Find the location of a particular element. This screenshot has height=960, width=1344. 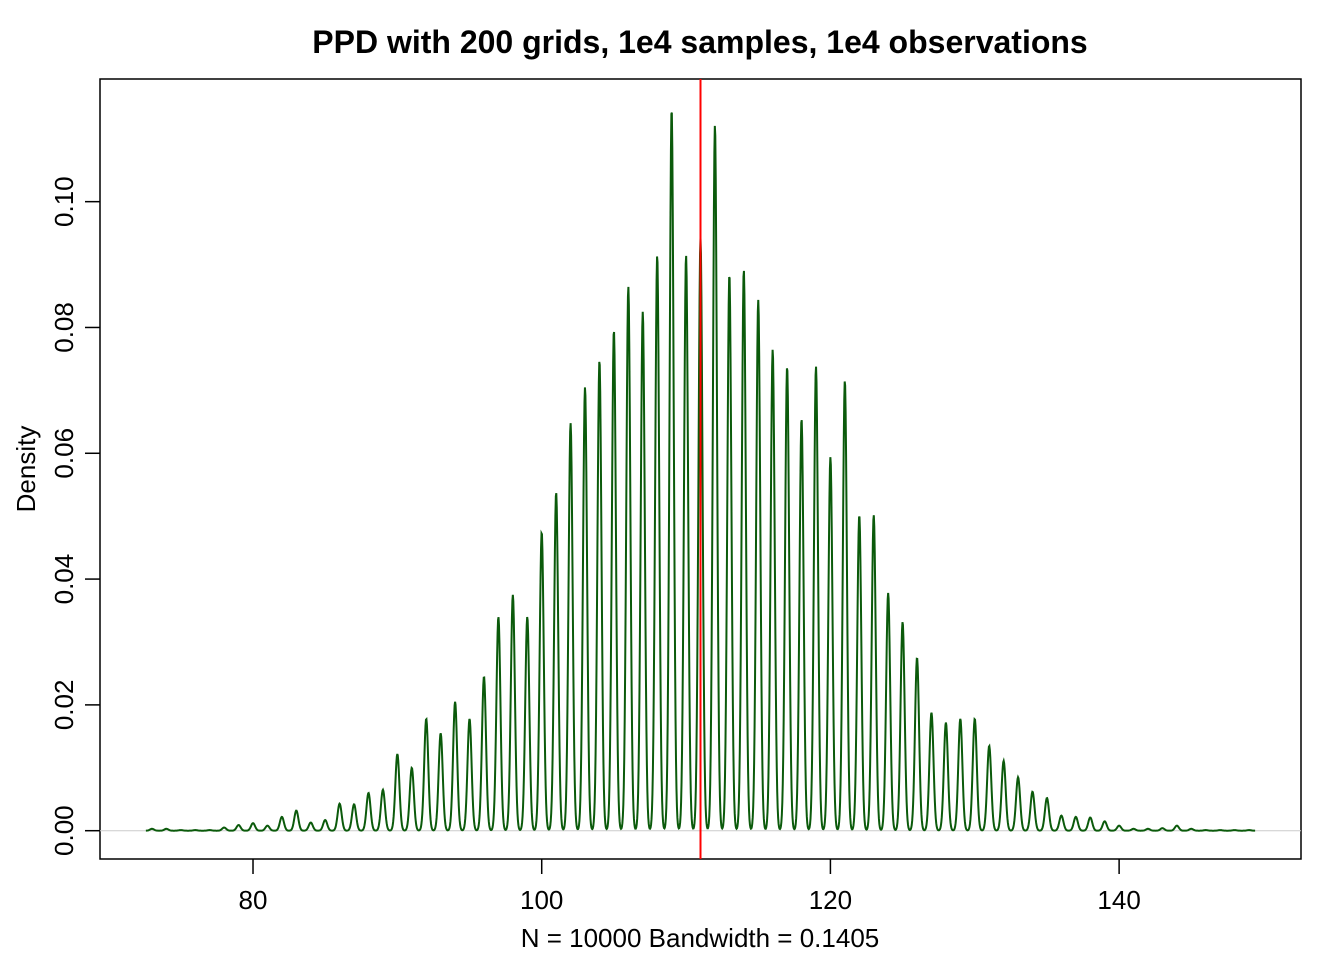

y-tick-label: 0.02 is located at coordinates (64, 705).